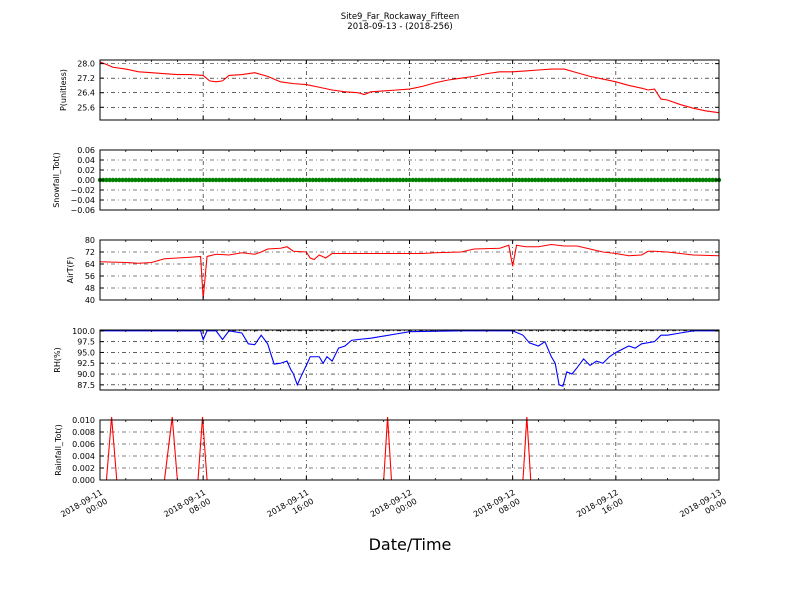 This screenshot has height=600, width=800. I want to click on y-tick-label: 27.2, so click(86, 78).